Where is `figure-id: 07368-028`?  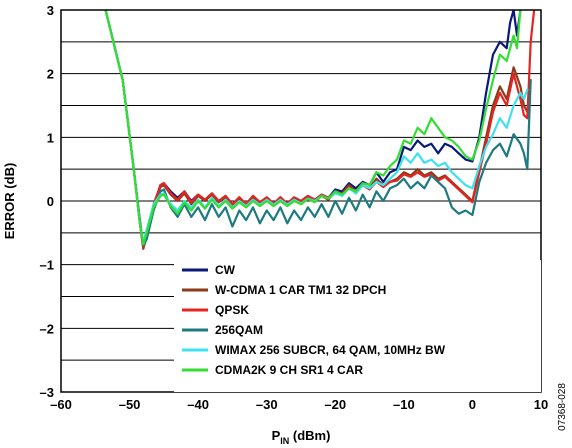 figure-id: 07368-028 is located at coordinates (562, 407).